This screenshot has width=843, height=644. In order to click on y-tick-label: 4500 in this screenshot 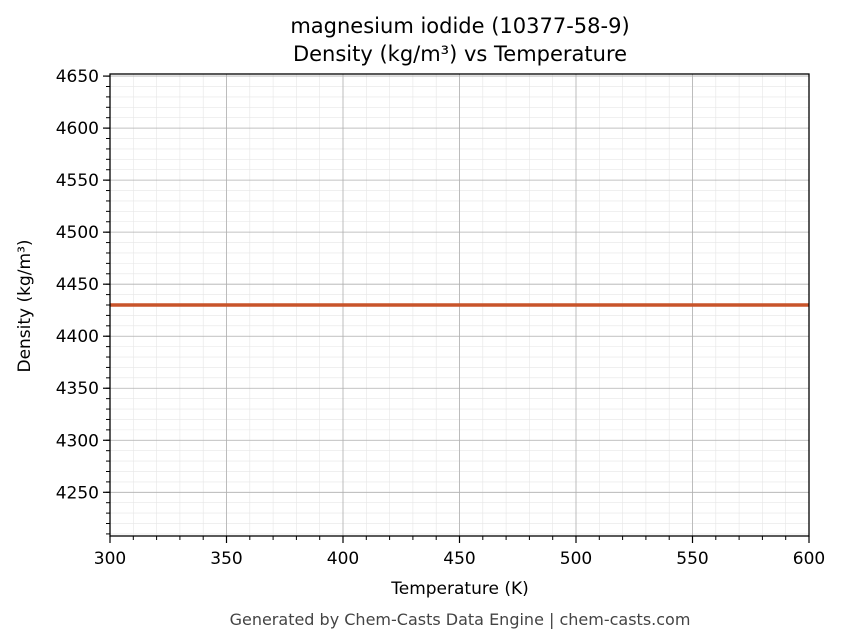, I will do `click(77, 233)`.